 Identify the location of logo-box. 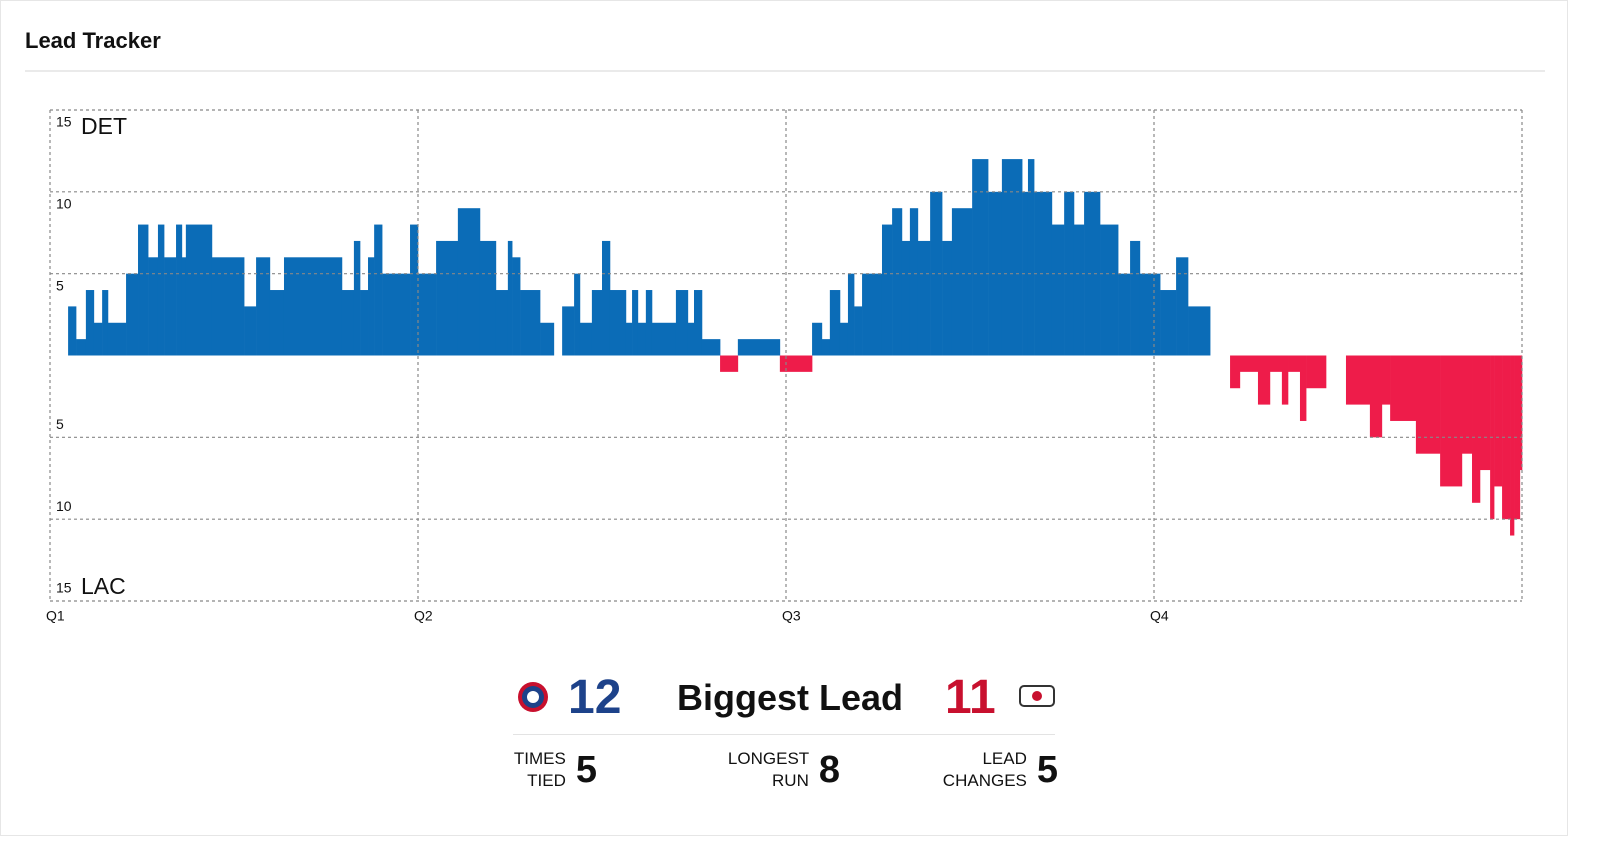
(1037, 696).